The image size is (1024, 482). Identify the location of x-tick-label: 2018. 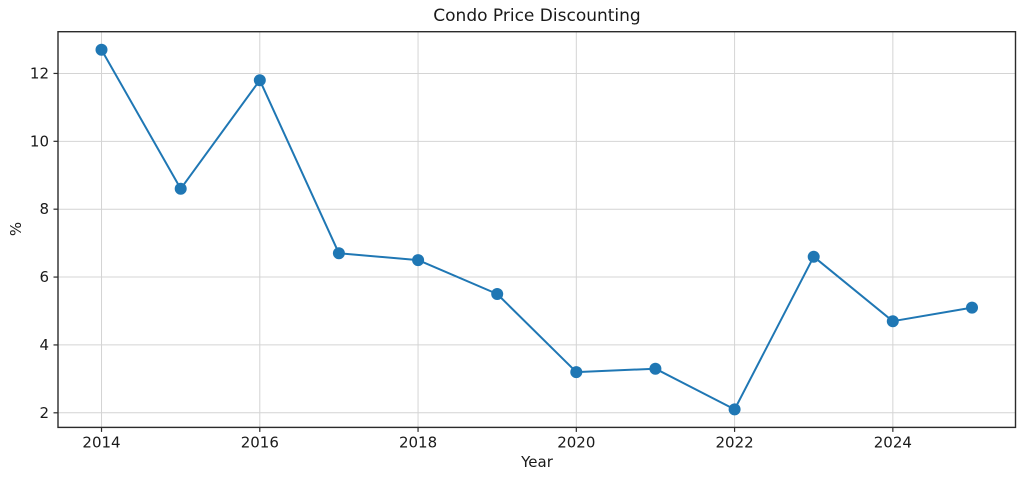
(418, 442).